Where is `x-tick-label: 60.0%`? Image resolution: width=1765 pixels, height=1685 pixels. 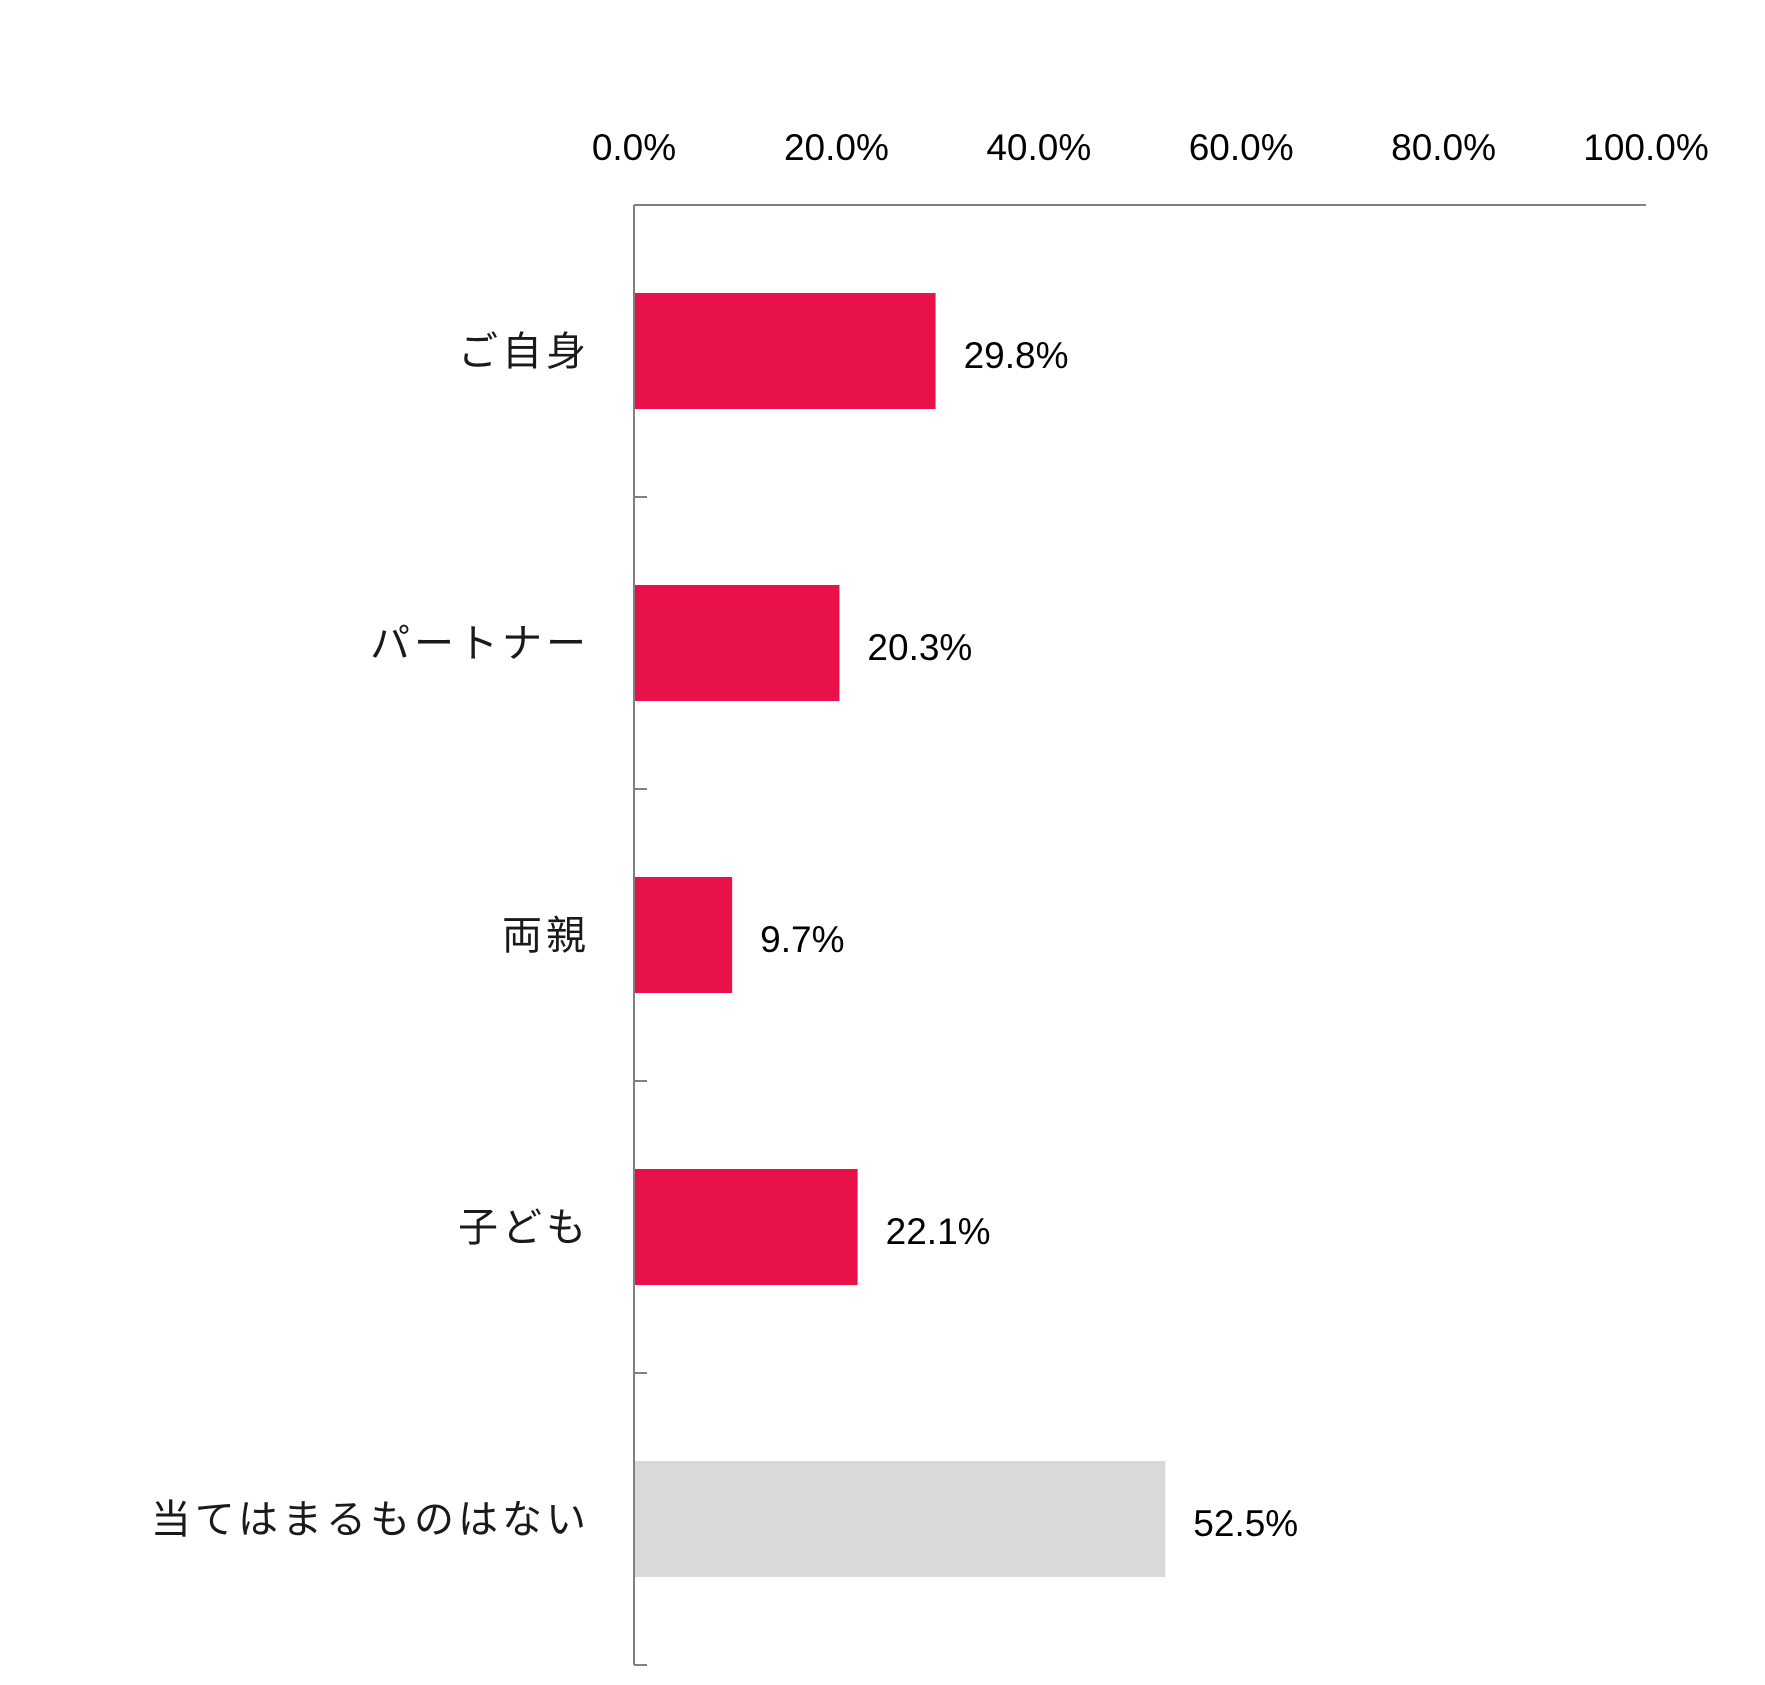 x-tick-label: 60.0% is located at coordinates (1241, 147).